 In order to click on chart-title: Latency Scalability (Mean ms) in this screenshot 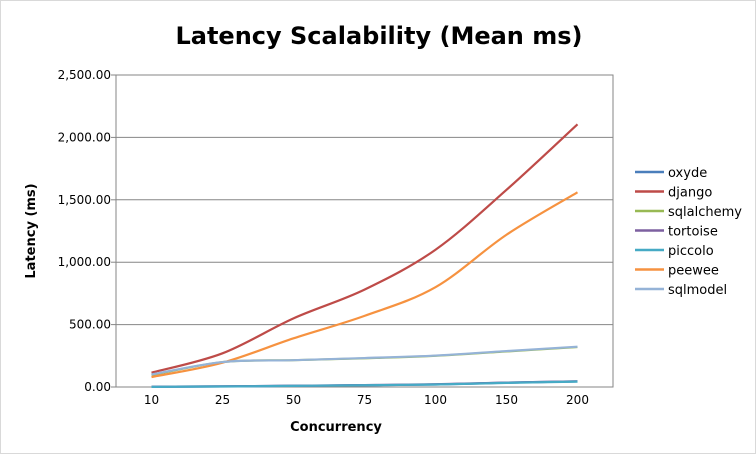, I will do `click(378, 36)`.